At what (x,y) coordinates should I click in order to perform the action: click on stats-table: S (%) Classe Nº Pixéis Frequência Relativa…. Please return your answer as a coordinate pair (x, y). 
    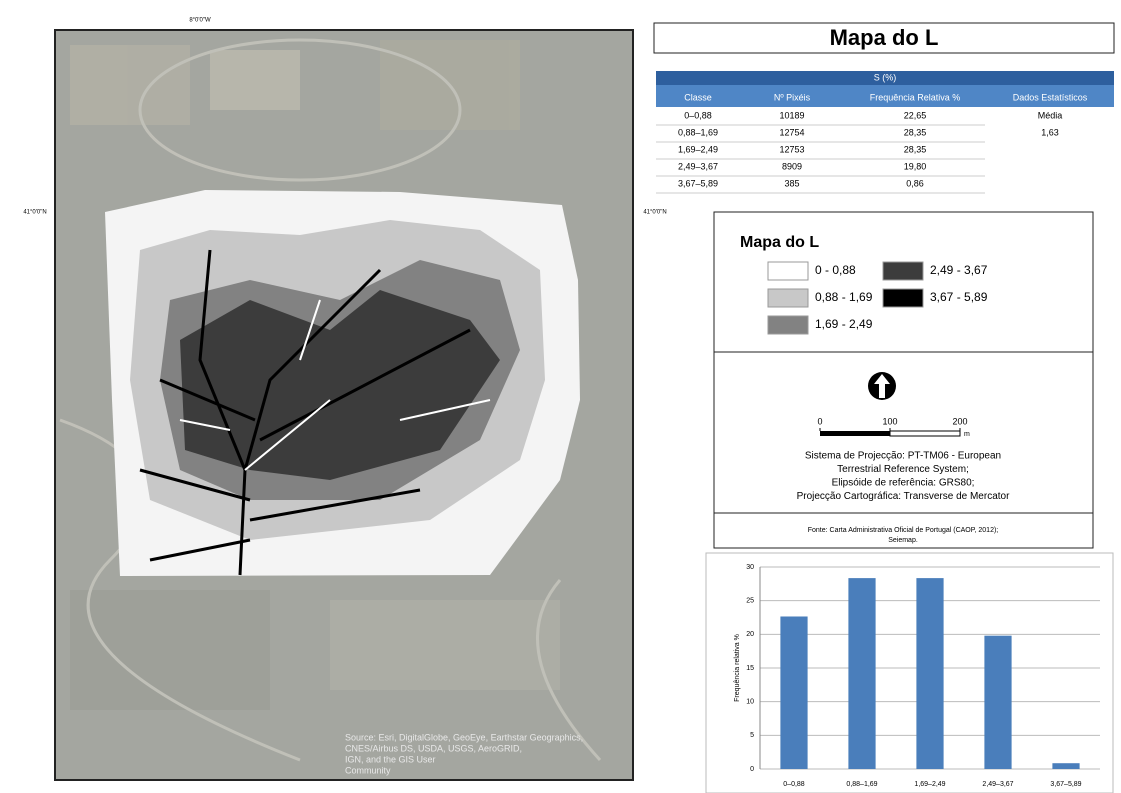
    Looking at the image, I should click on (885, 132).